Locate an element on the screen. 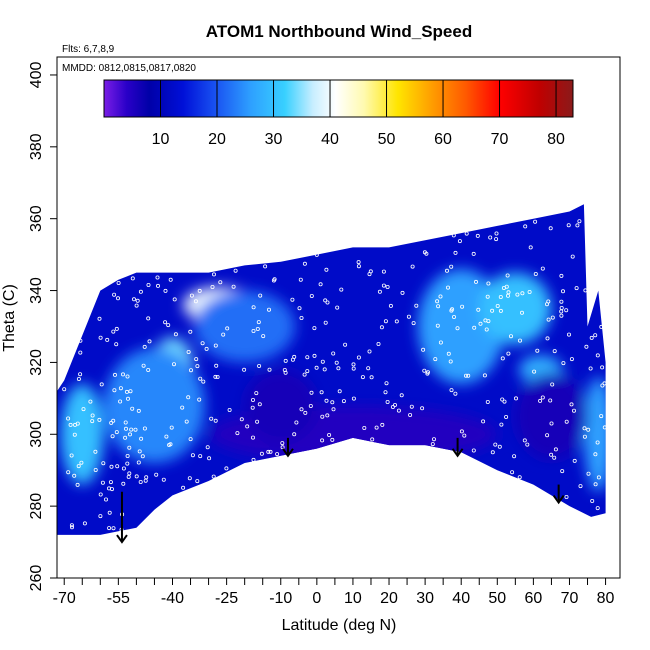 Image resolution: width=650 pixels, height=650 pixels. x-tick-label: 30 is located at coordinates (425, 598).